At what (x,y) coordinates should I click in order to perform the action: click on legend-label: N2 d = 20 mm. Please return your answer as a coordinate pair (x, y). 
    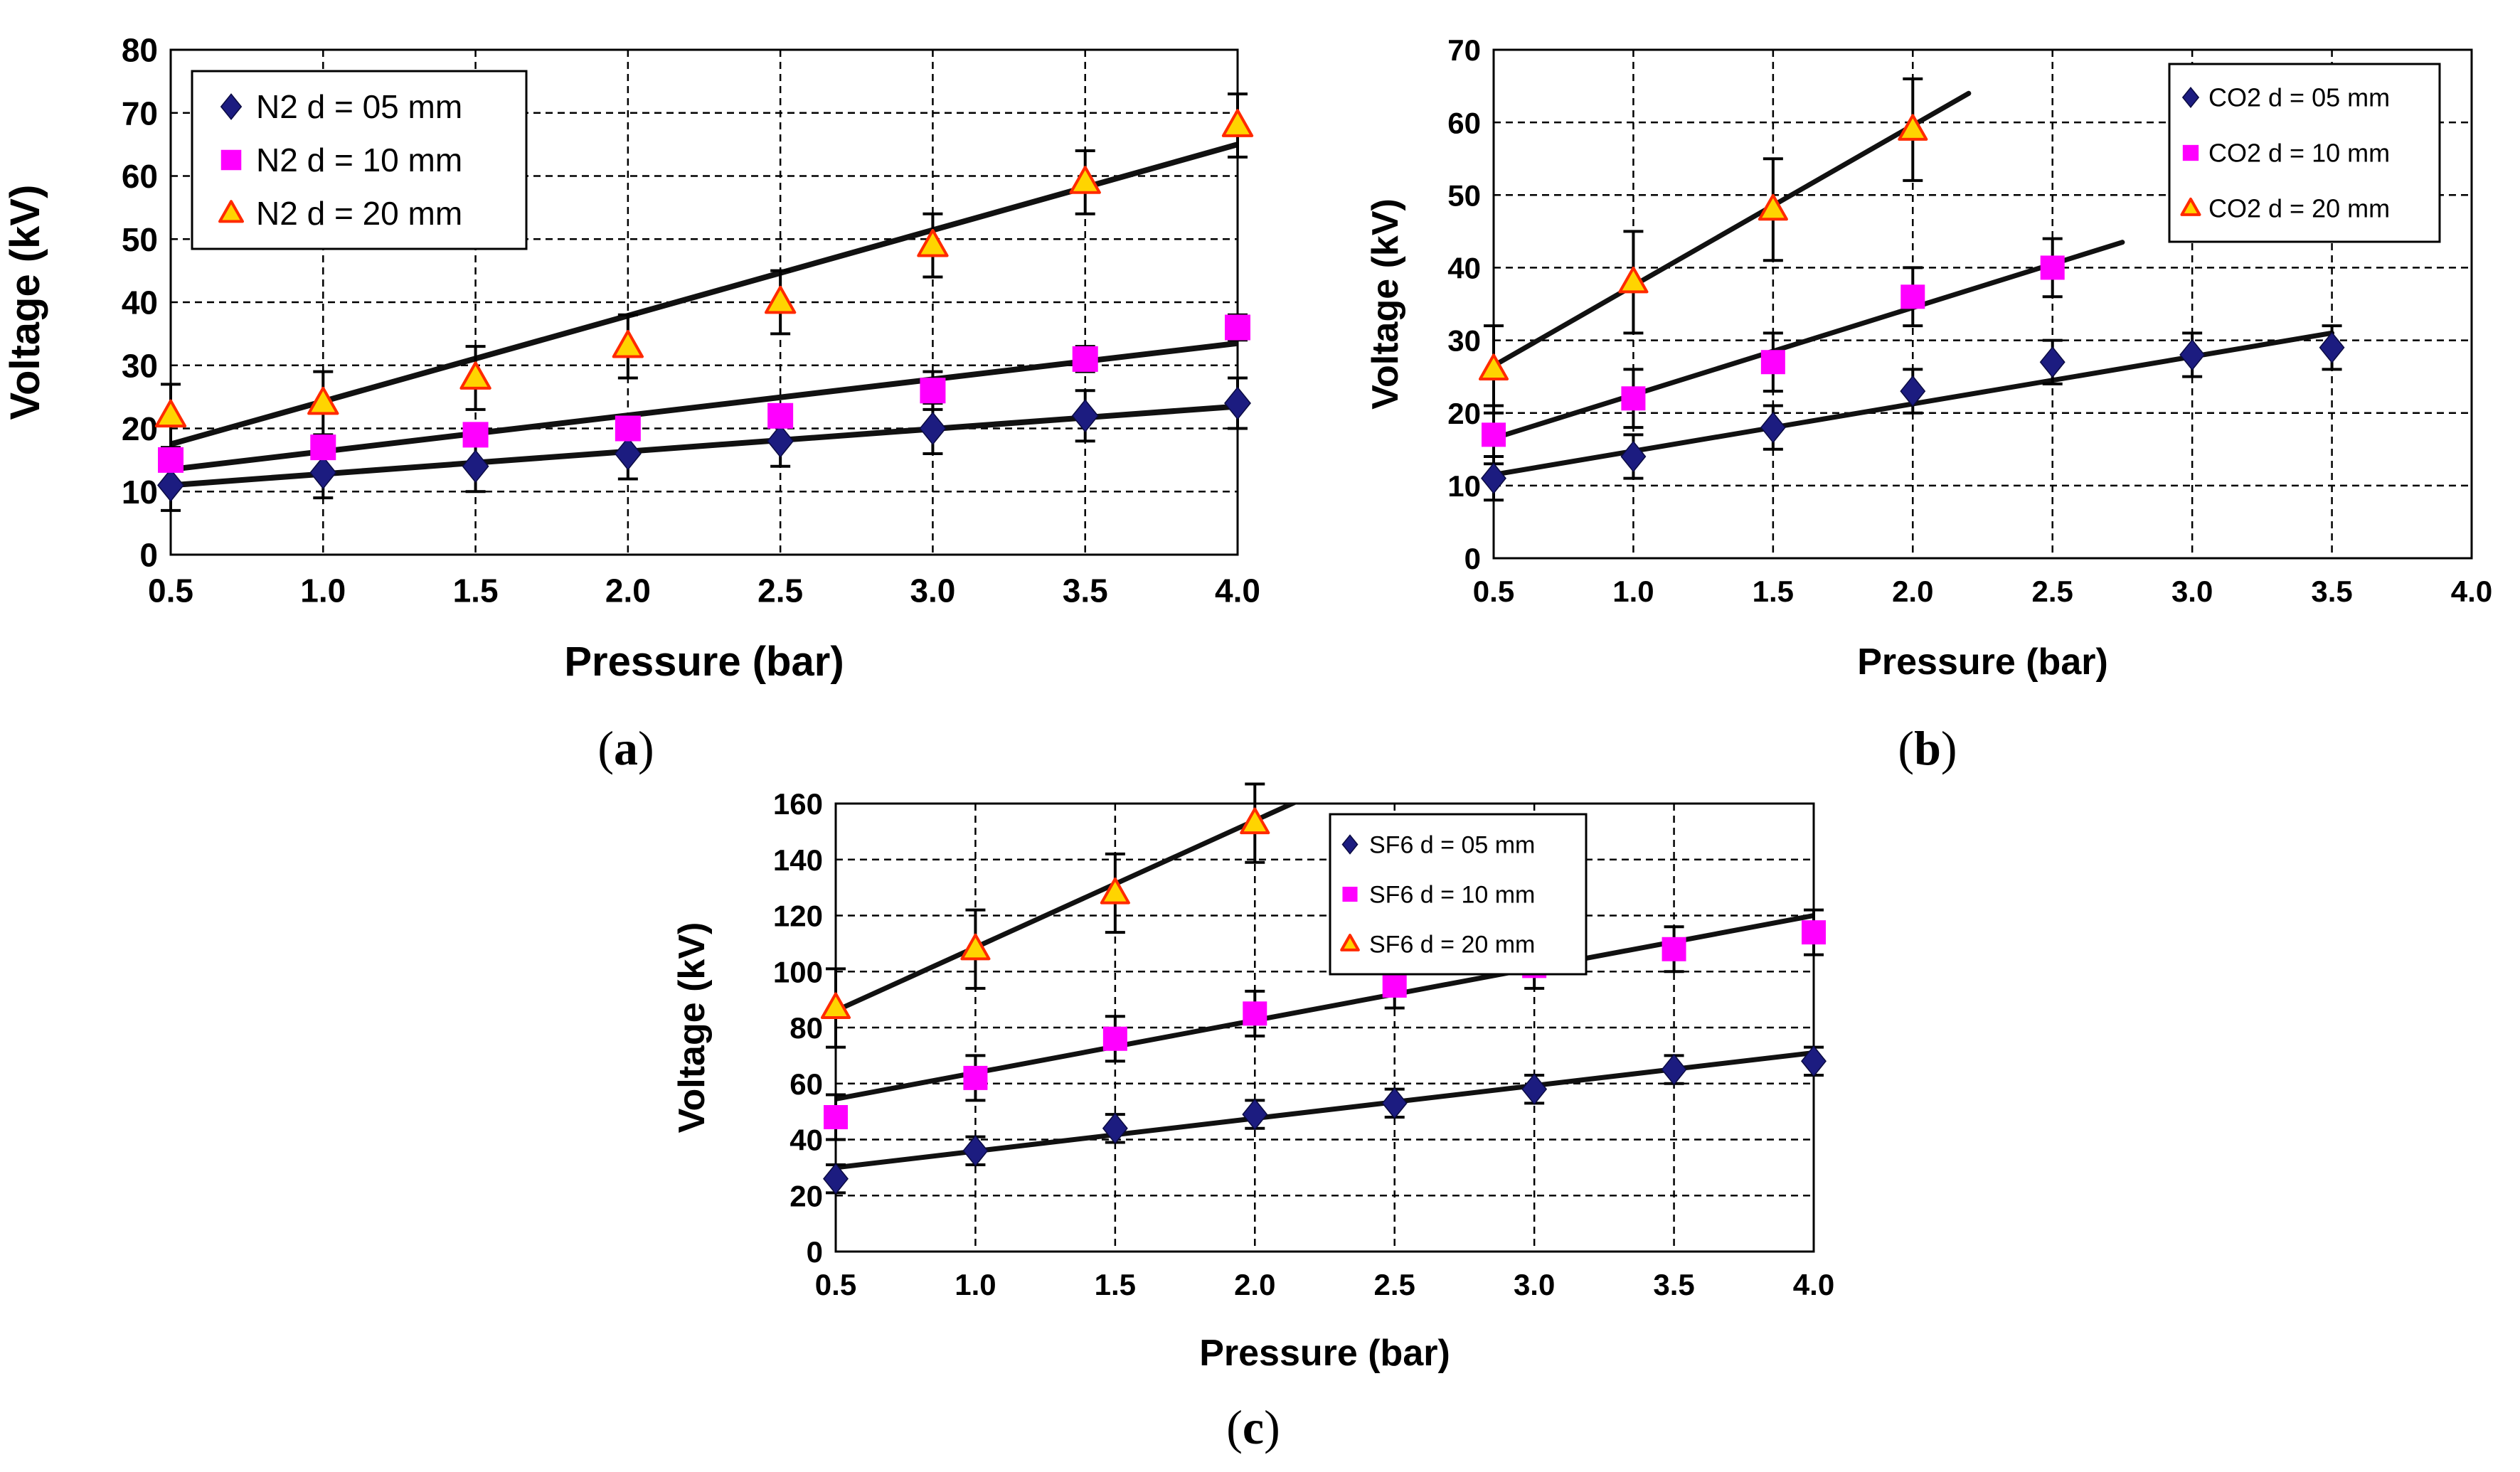
    Looking at the image, I should click on (359, 213).